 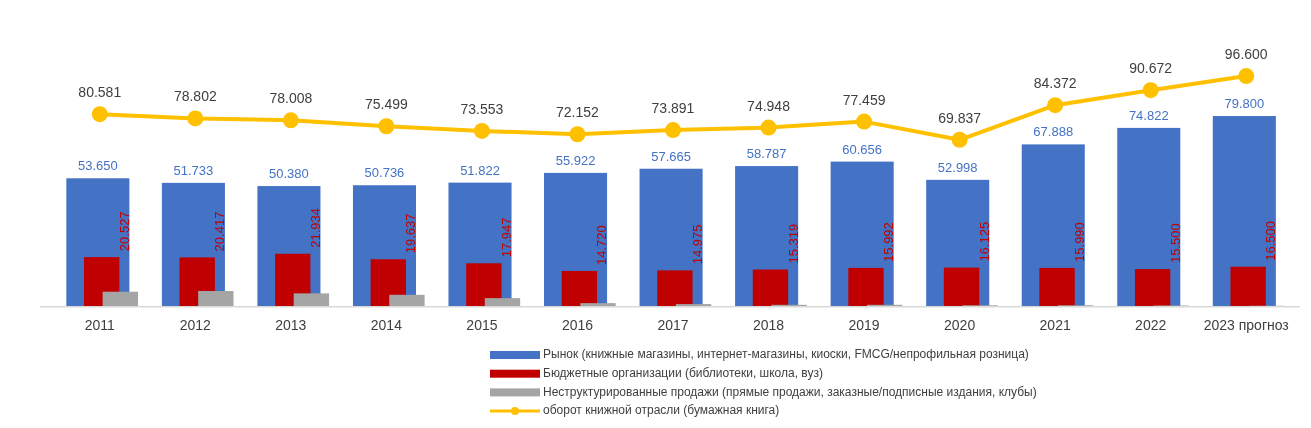 I want to click on data-label: 15.992, so click(x=889, y=242).